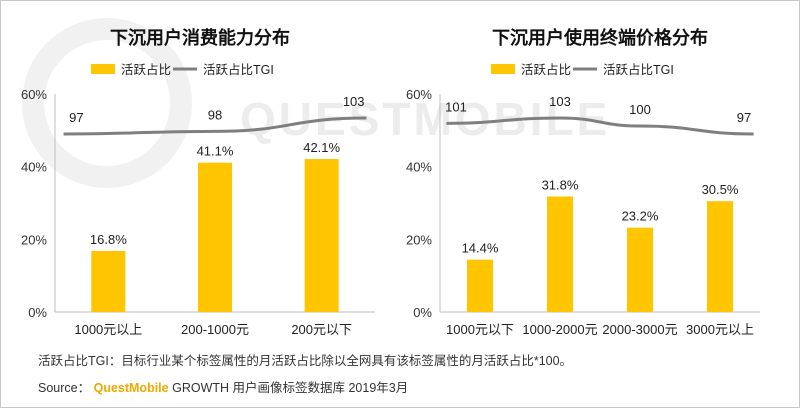 The image size is (800, 408). I want to click on x-tick-label-1-2: 2000-3000元, so click(639, 329).